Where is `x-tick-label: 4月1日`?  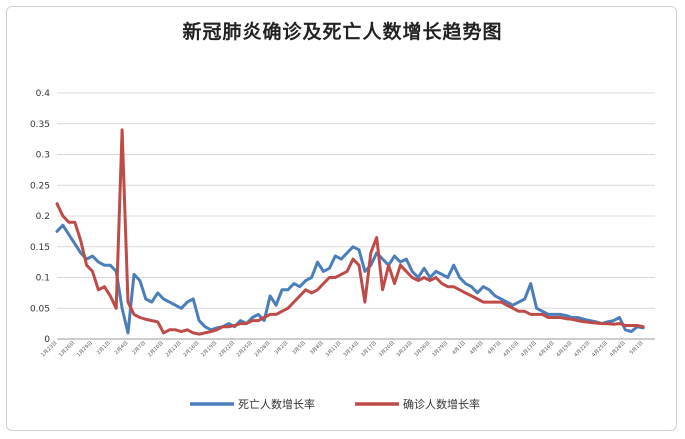
x-tick-label: 4月1日 is located at coordinates (459, 348).